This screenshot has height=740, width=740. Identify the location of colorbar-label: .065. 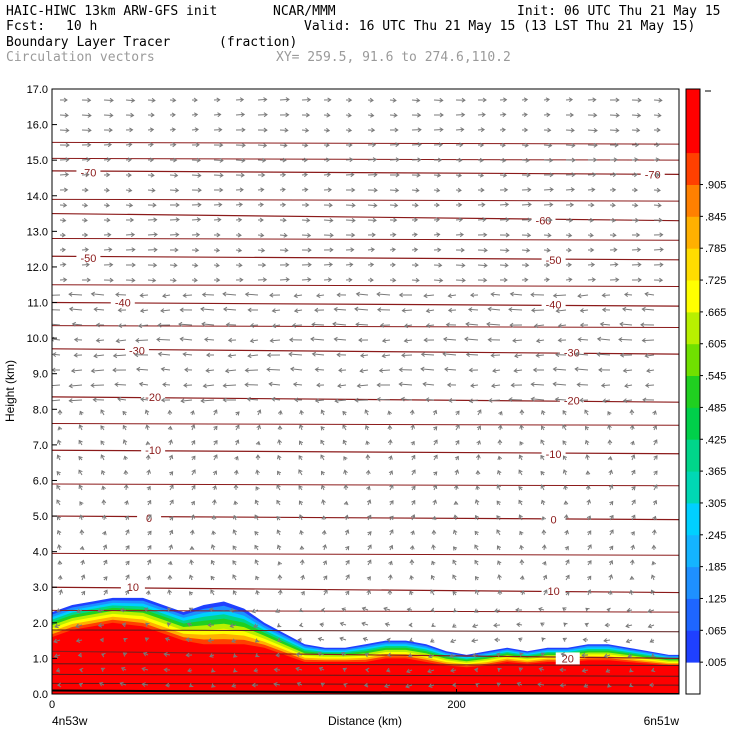
(715, 631).